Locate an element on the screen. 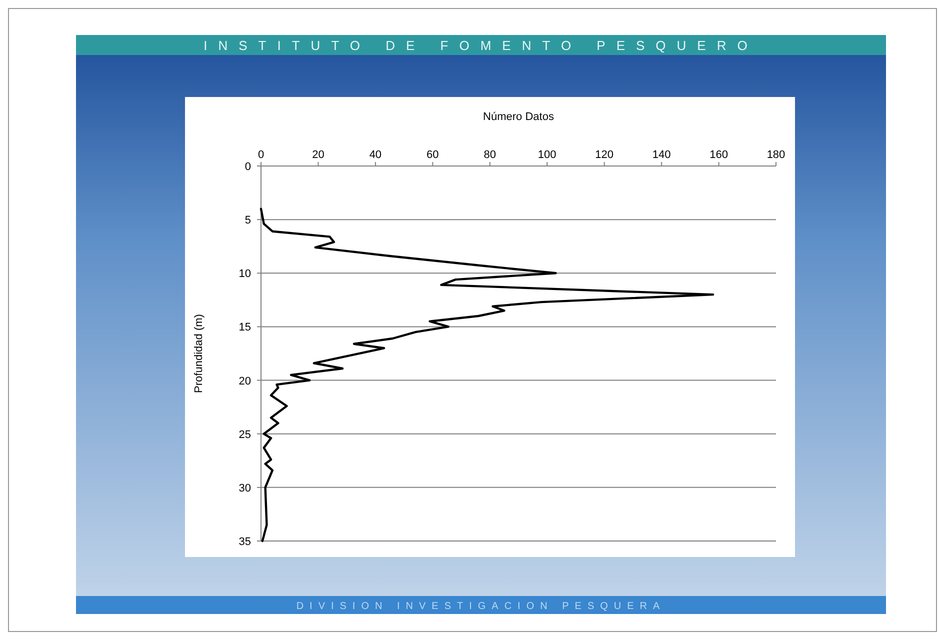 The width and height of the screenshot is (945, 640). y-tick-label: 0 is located at coordinates (247, 167).